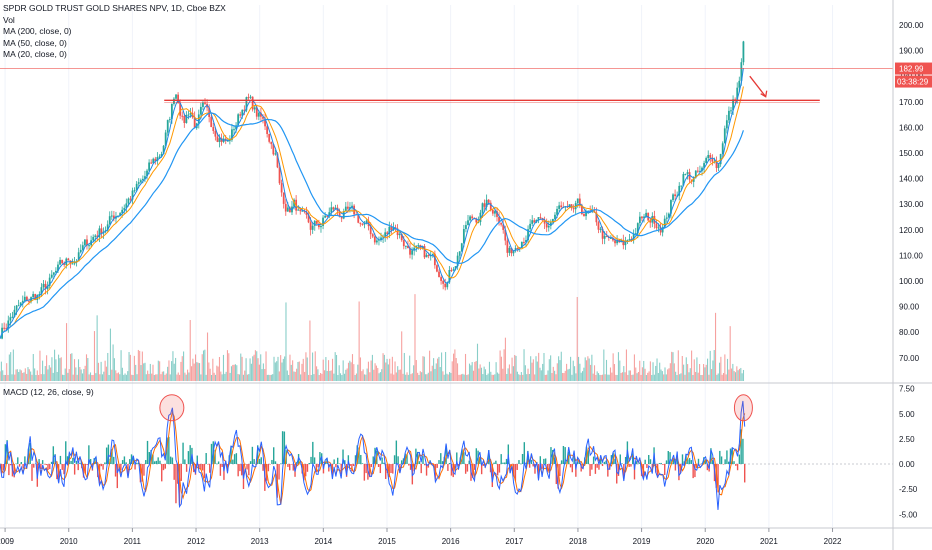 This screenshot has width=932, height=550. Describe the element at coordinates (907, 389) in the screenshot. I see `macd-tick-label: 7.50` at that location.